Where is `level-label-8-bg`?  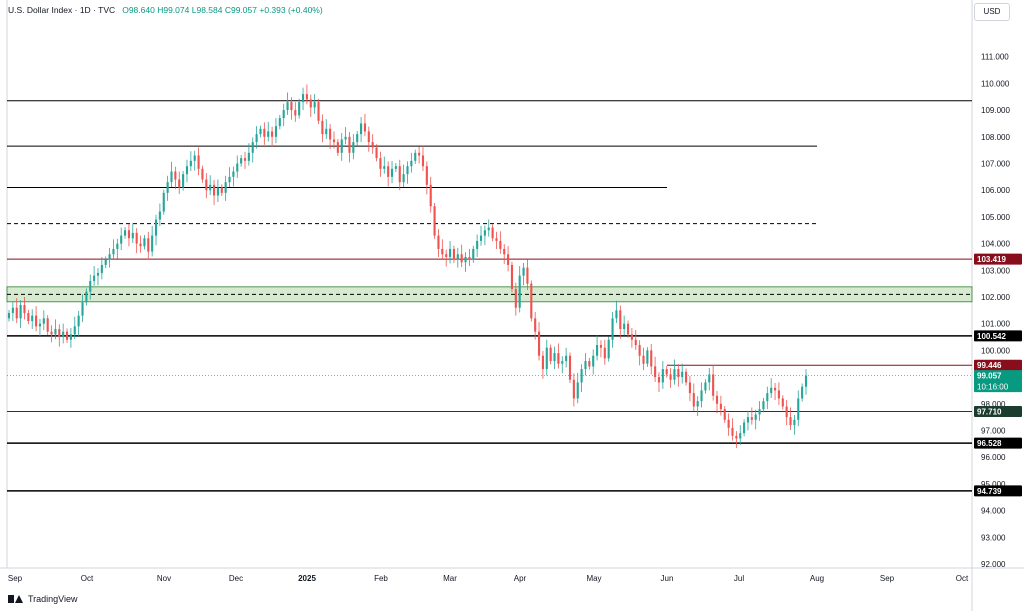
level-label-8-bg is located at coordinates (998, 412).